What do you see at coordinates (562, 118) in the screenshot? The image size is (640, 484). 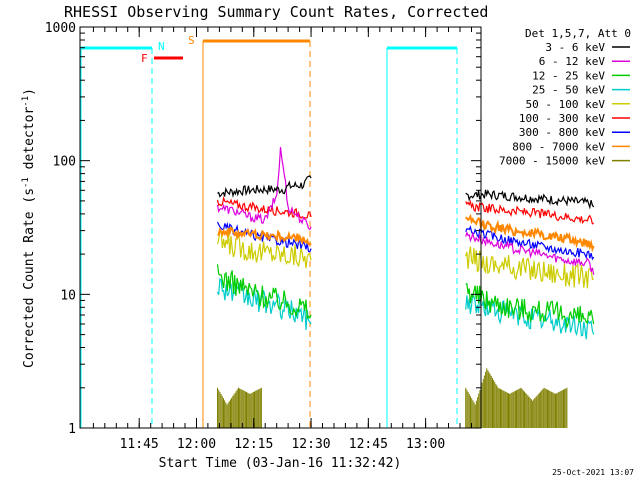 I see `legend-label: 100 - 300 keV` at bounding box center [562, 118].